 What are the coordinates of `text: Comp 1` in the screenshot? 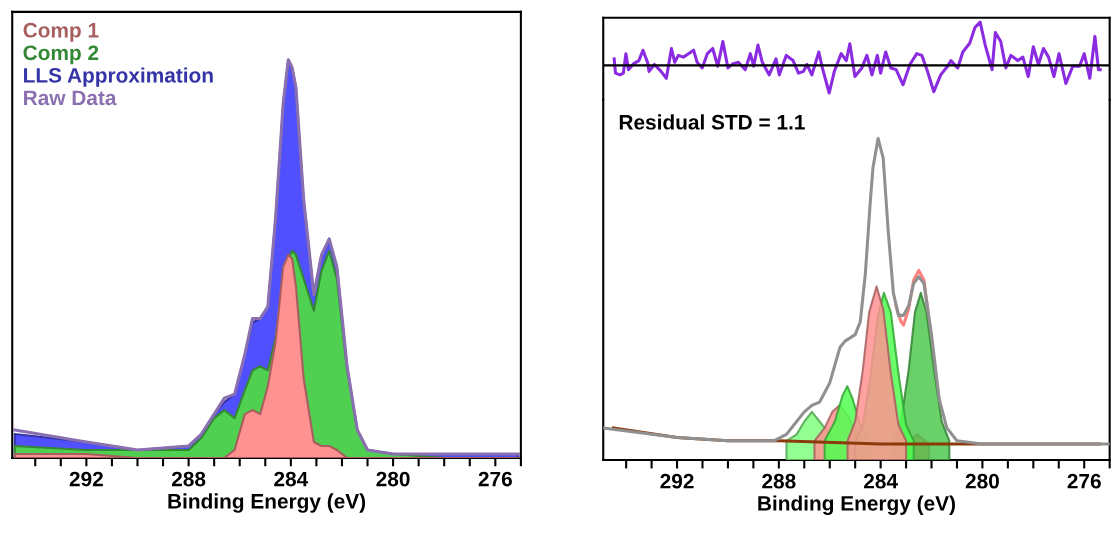 It's located at (61, 32).